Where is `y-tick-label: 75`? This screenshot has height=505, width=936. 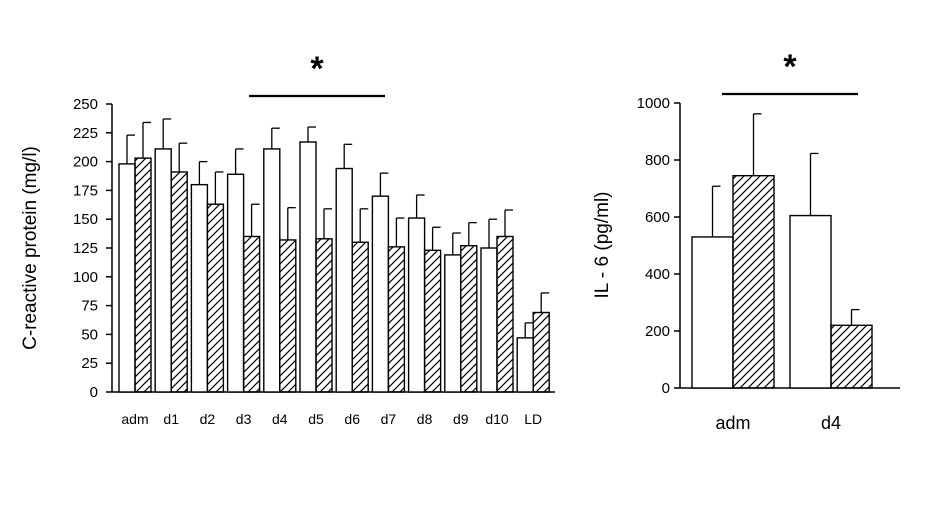 y-tick-label: 75 is located at coordinates (89, 306).